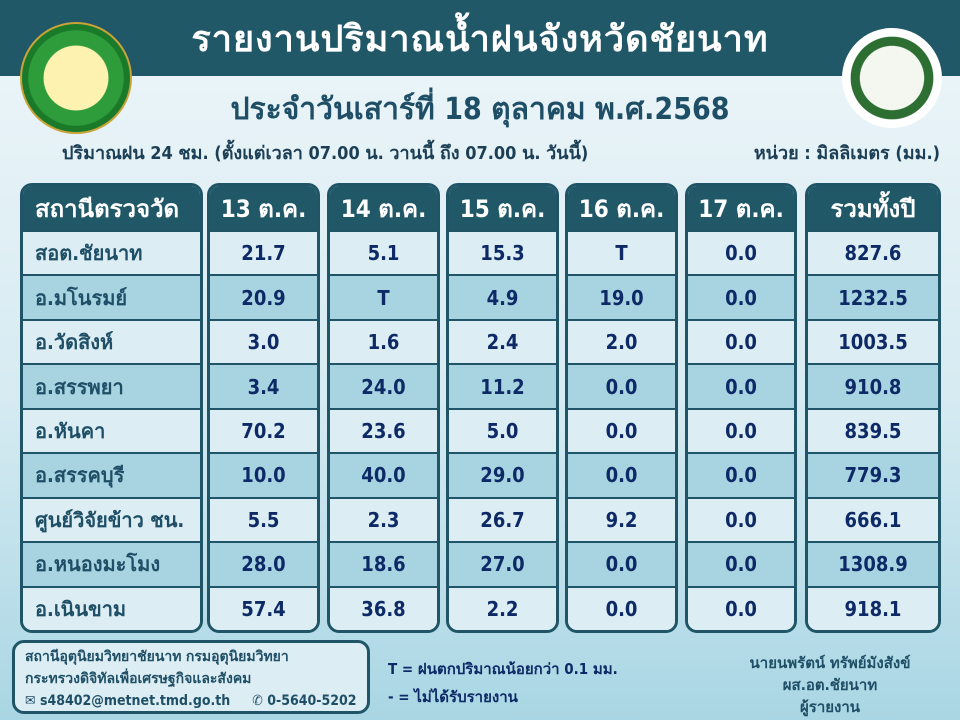  Describe the element at coordinates (263, 607) in the screenshot. I see `rainfall-value: 57.4` at that location.